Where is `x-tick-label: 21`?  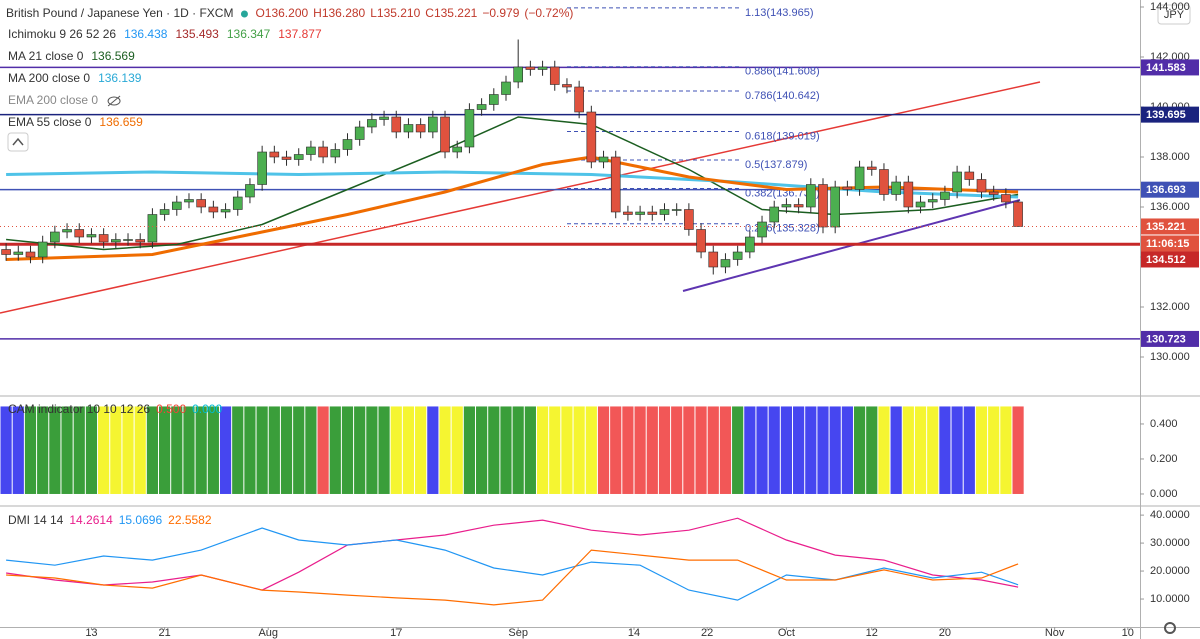
x-tick-label: 21 is located at coordinates (164, 633).